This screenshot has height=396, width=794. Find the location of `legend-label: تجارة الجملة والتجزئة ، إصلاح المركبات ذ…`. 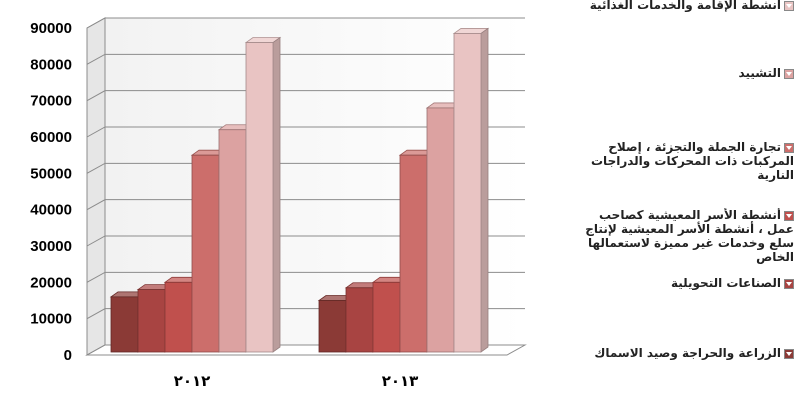

legend-label: تجارة الجملة والتجزئة ، إصلاح المركبات ذ… is located at coordinates (692, 161).